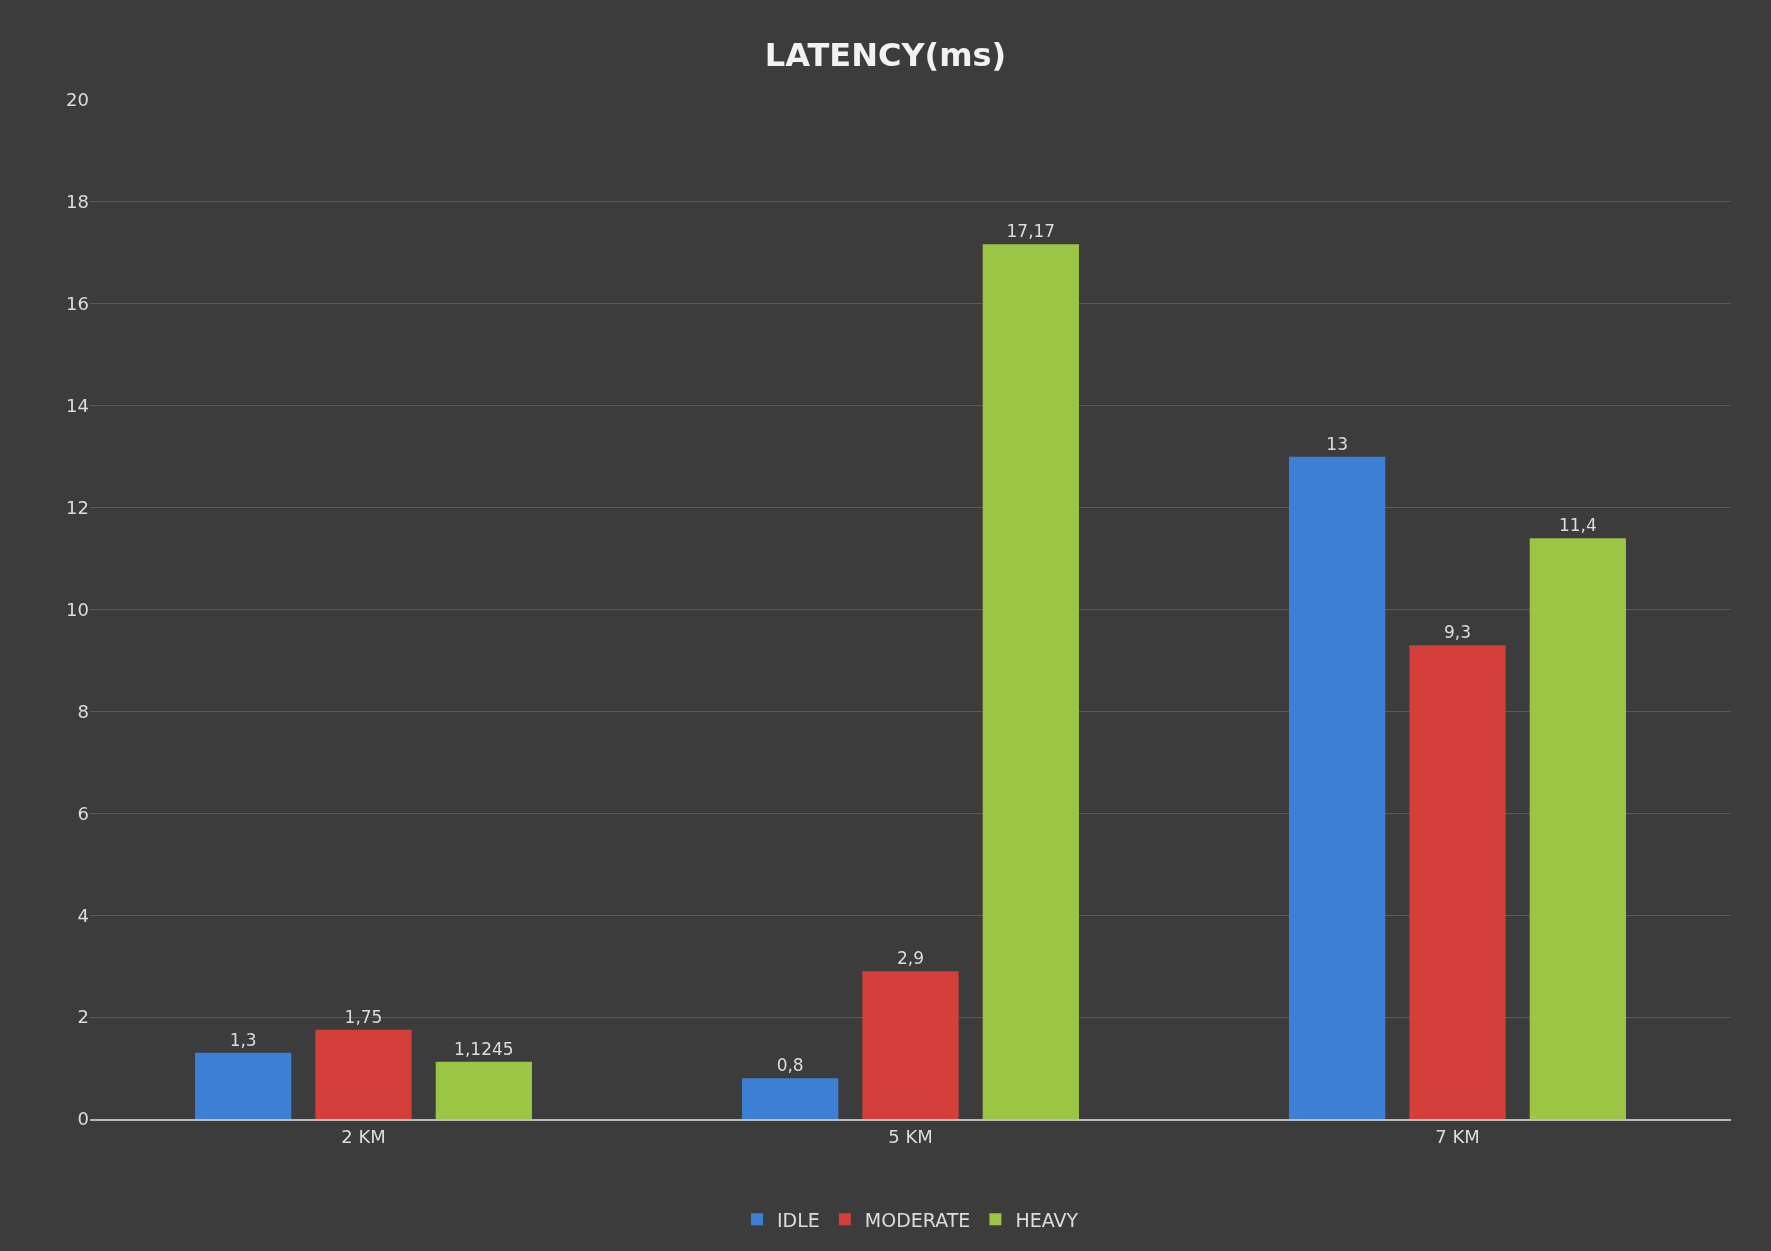 Image resolution: width=1771 pixels, height=1251 pixels. Describe the element at coordinates (77, 405) in the screenshot. I see `y-tick-label: 14` at that location.